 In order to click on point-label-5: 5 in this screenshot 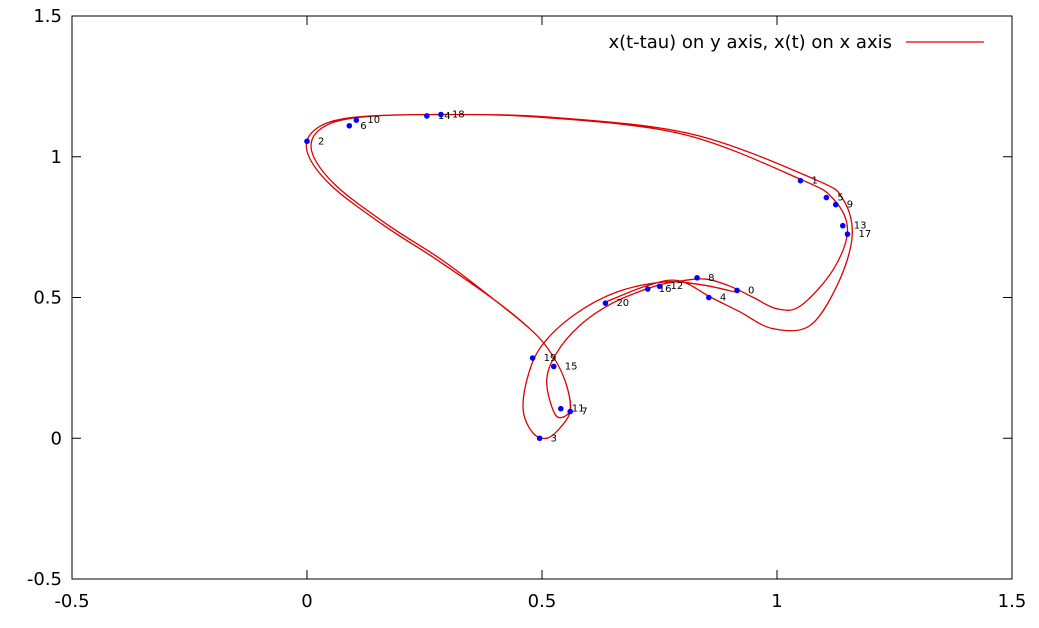, I will do `click(840, 198)`.